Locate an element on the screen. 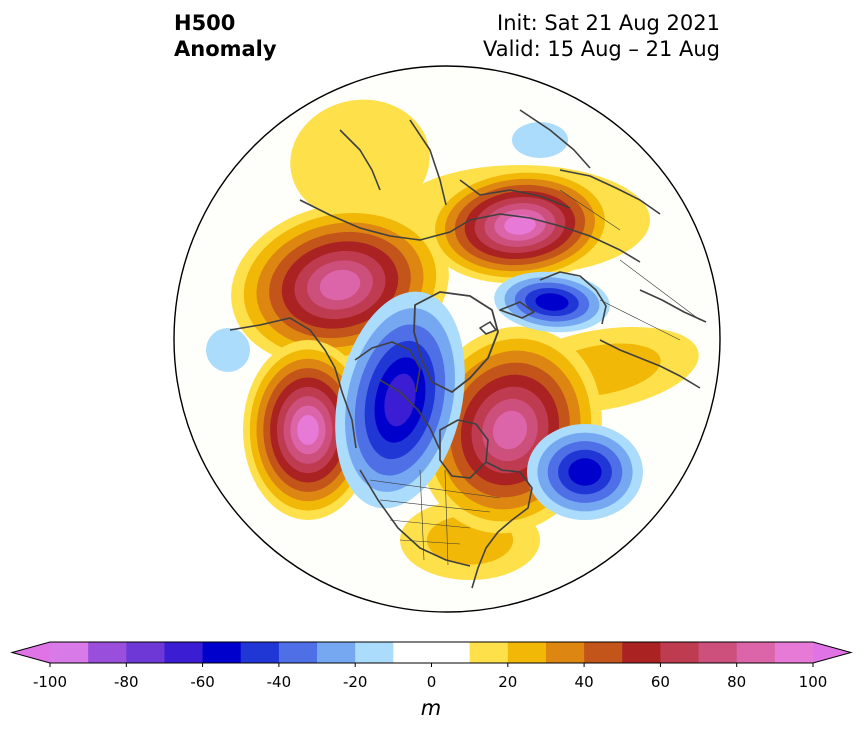 This screenshot has height=732, width=863. title-line-2: Anomaly is located at coordinates (225, 49).